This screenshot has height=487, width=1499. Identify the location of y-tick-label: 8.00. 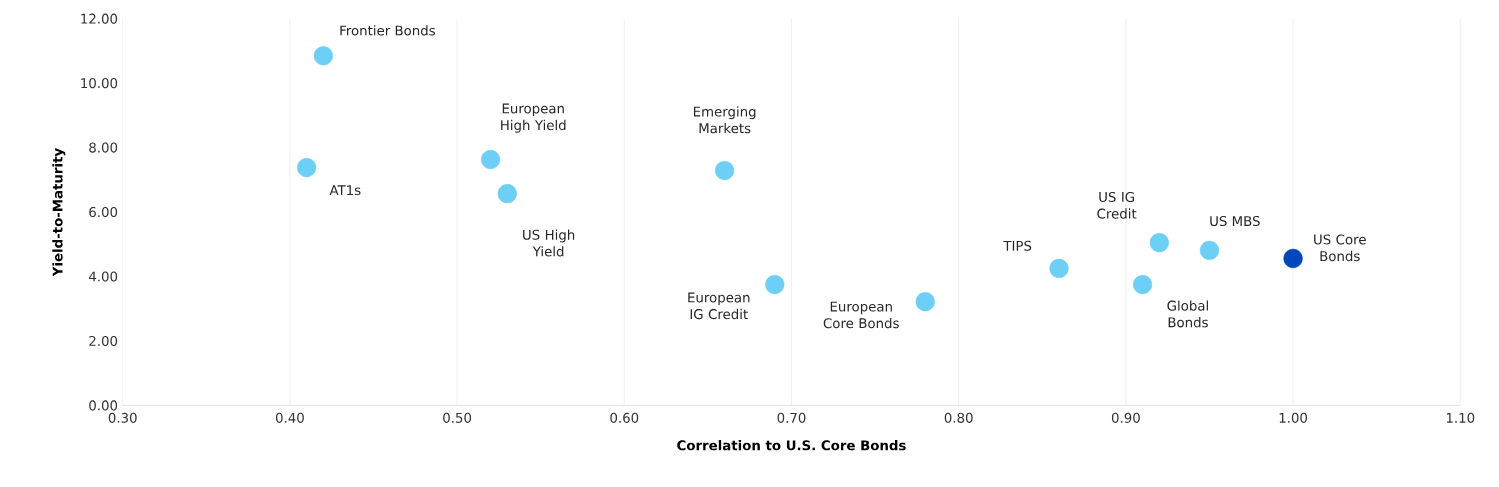
(103, 147).